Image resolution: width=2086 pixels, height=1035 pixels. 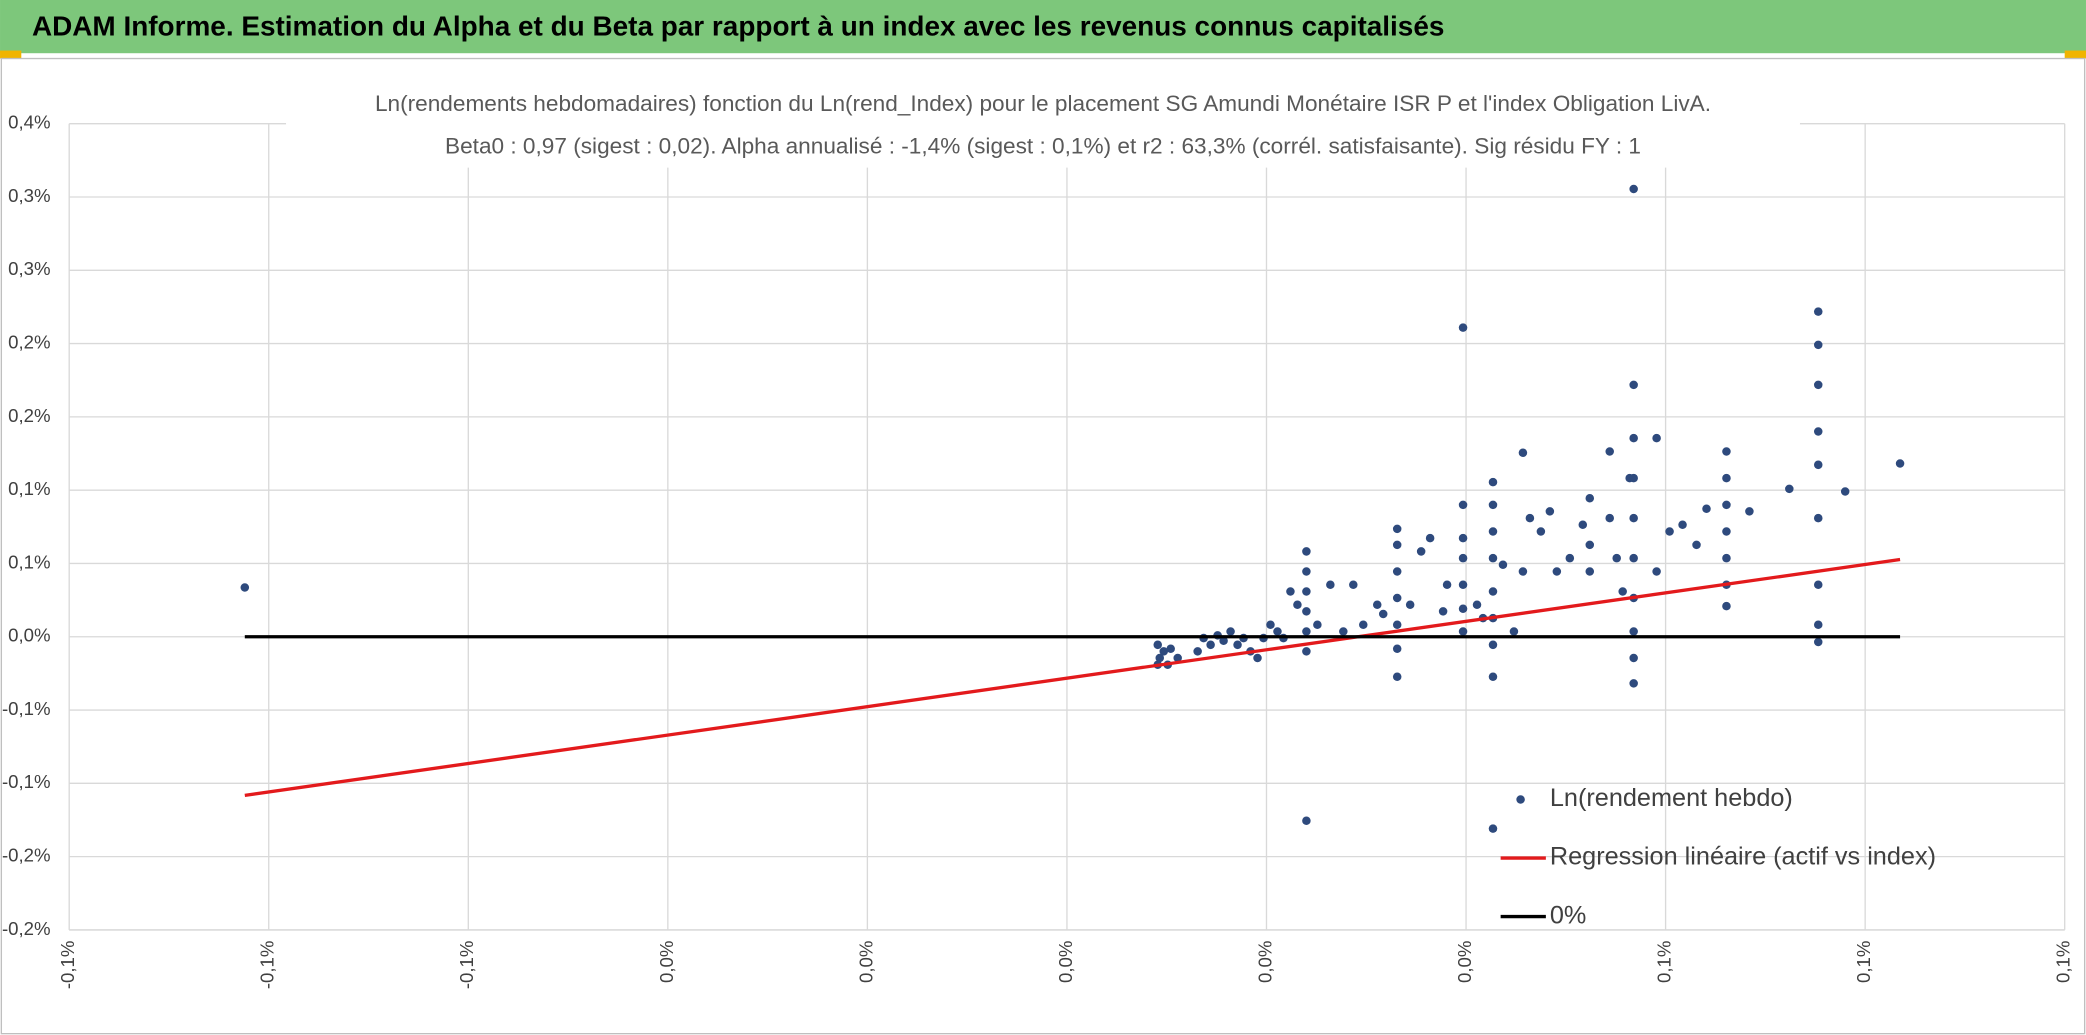 I want to click on legend-label: Regression linéaire (actif vs index), so click(x=1743, y=857).